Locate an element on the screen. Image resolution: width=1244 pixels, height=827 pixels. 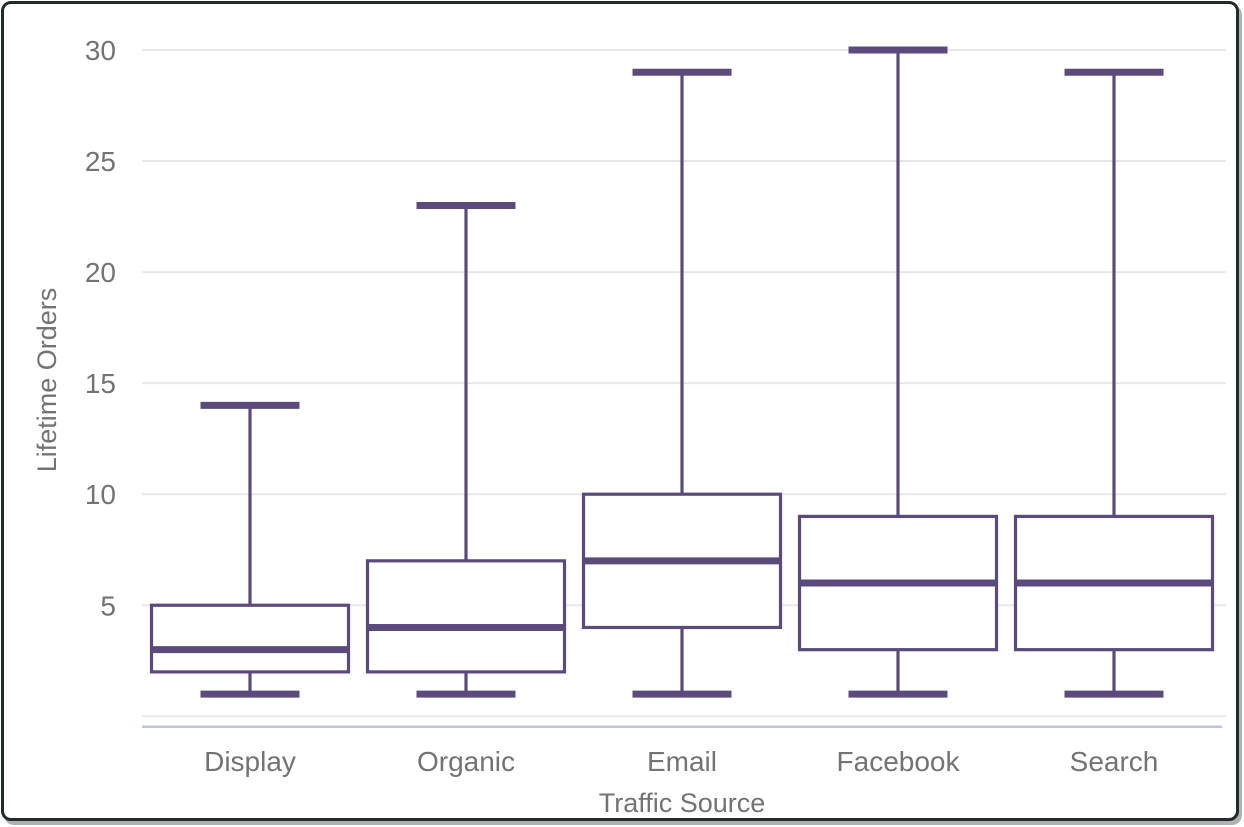
y-axis-title: Lifetime Orders is located at coordinates (47, 380).